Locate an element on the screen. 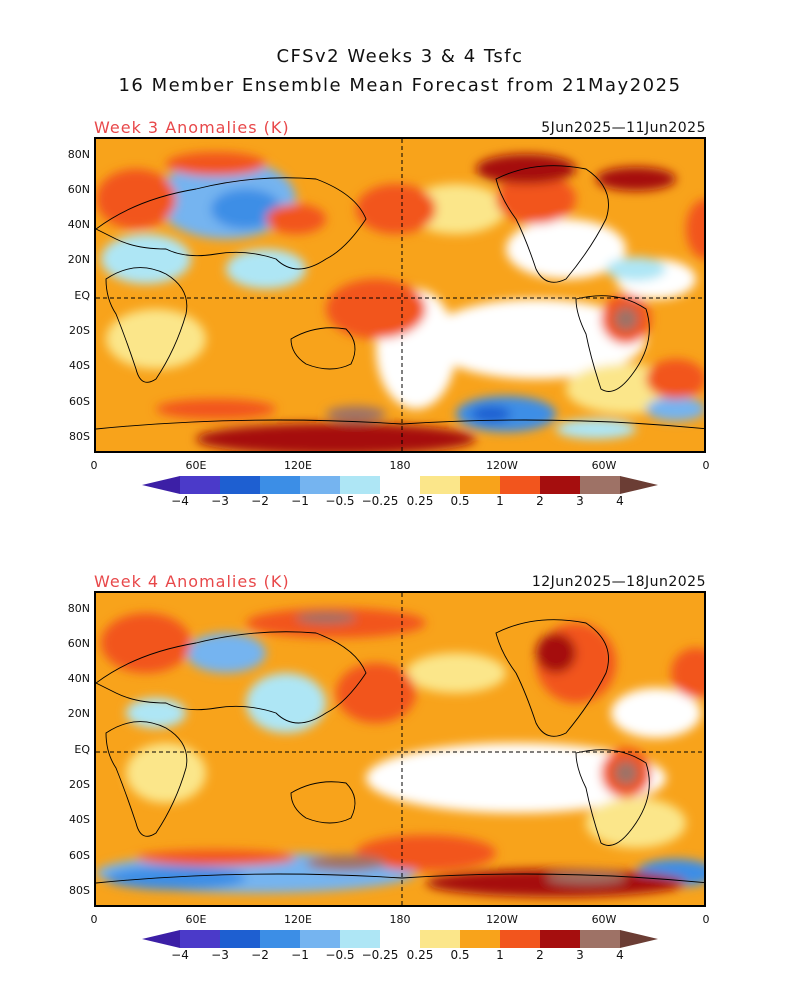  panel-1-lat-label: 60N is located at coordinates (78, 189).